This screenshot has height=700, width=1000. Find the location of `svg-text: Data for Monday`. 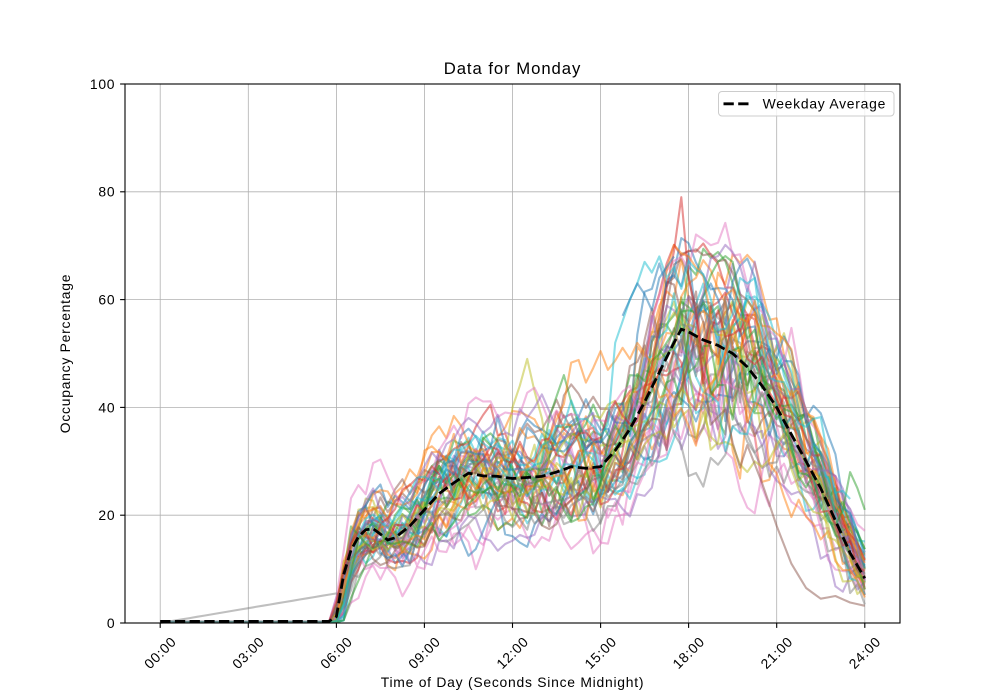

svg-text: Data for Monday is located at coordinates (513, 68).